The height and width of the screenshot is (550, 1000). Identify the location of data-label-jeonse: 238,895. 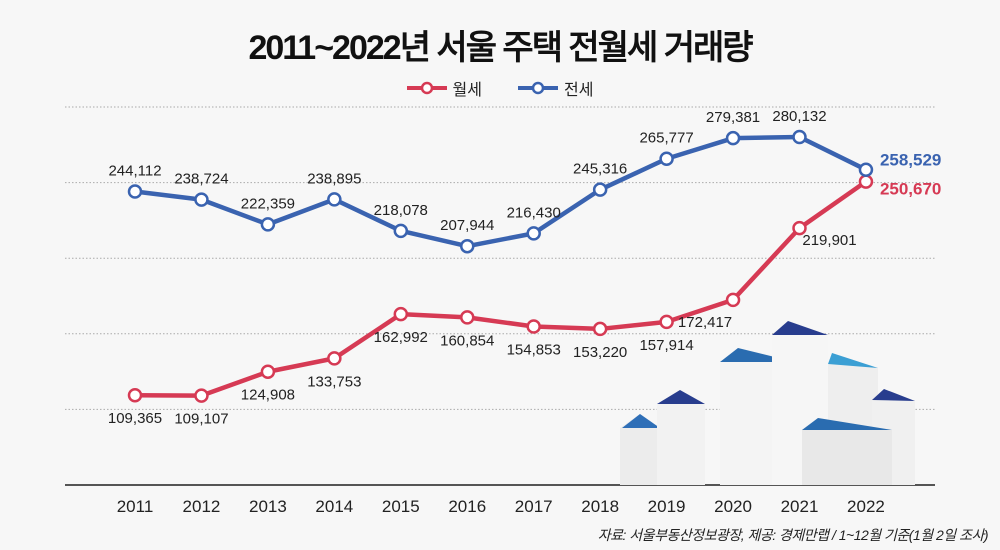
(334, 178).